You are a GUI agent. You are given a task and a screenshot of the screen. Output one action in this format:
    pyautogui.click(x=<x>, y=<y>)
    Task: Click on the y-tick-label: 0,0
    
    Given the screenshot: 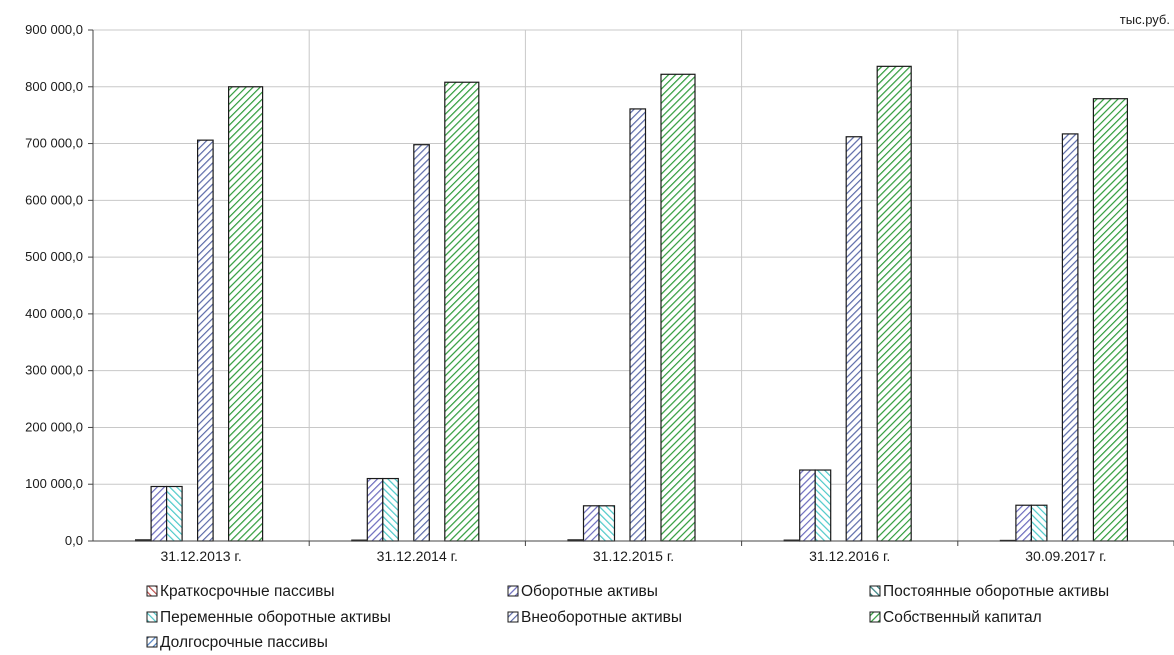 What is the action you would take?
    pyautogui.click(x=74, y=540)
    